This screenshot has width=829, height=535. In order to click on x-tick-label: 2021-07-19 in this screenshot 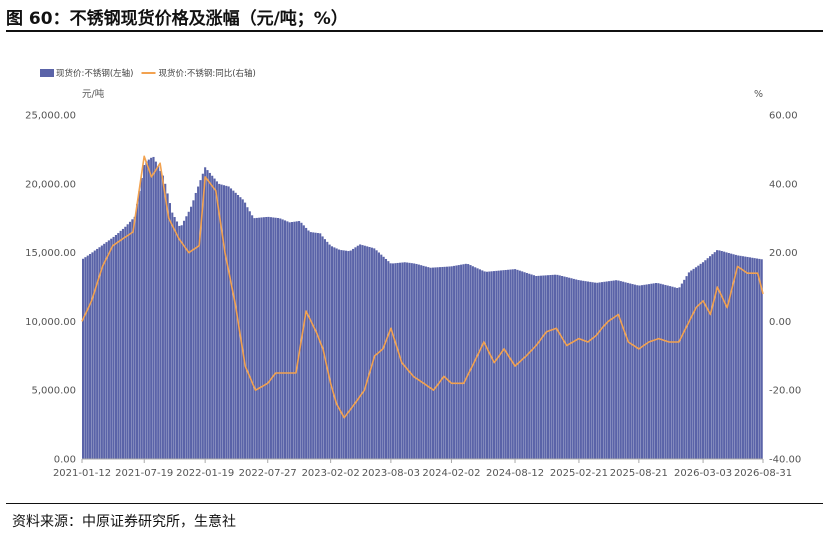, I will do `click(144, 473)`.